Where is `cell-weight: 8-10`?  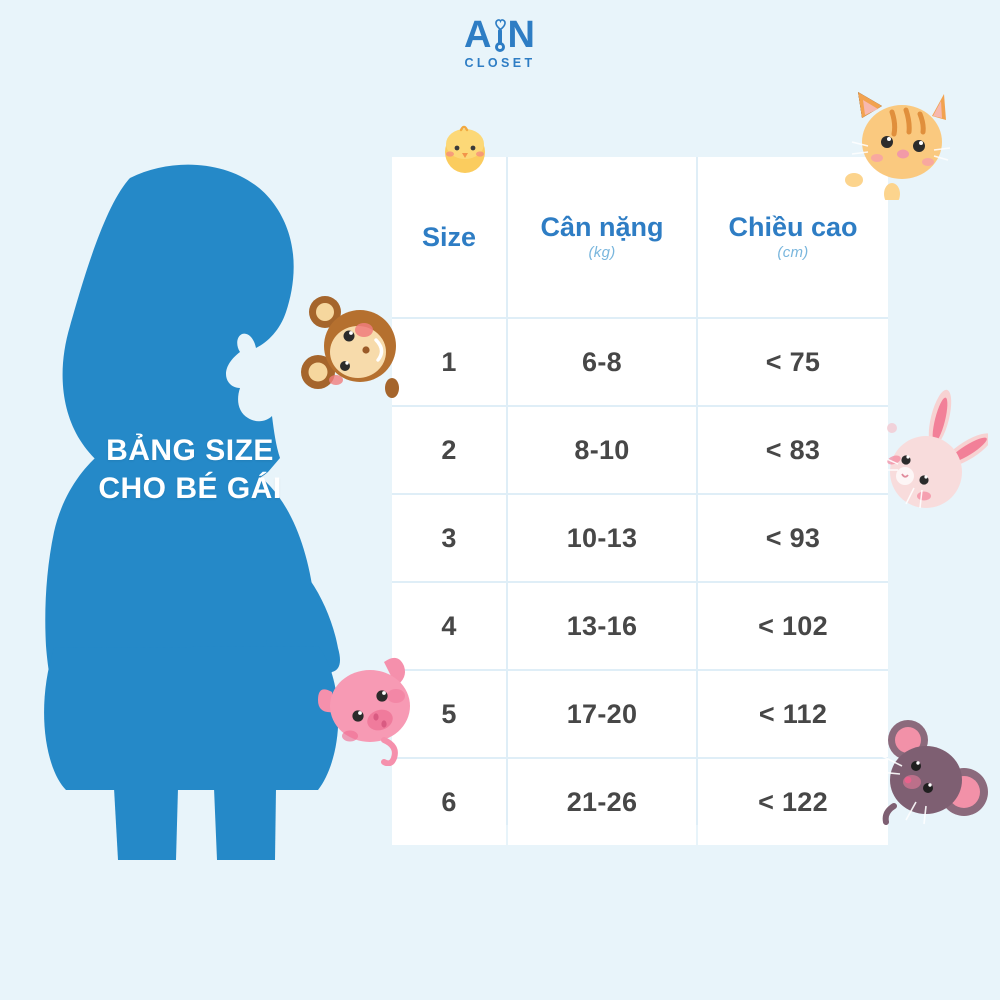
cell-weight: 8-10 is located at coordinates (602, 450).